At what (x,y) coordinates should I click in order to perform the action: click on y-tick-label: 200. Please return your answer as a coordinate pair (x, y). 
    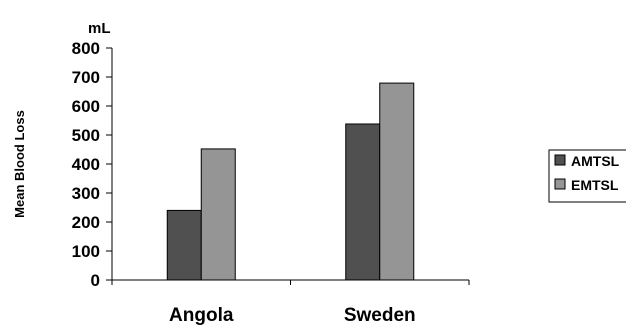
    Looking at the image, I should click on (86, 222).